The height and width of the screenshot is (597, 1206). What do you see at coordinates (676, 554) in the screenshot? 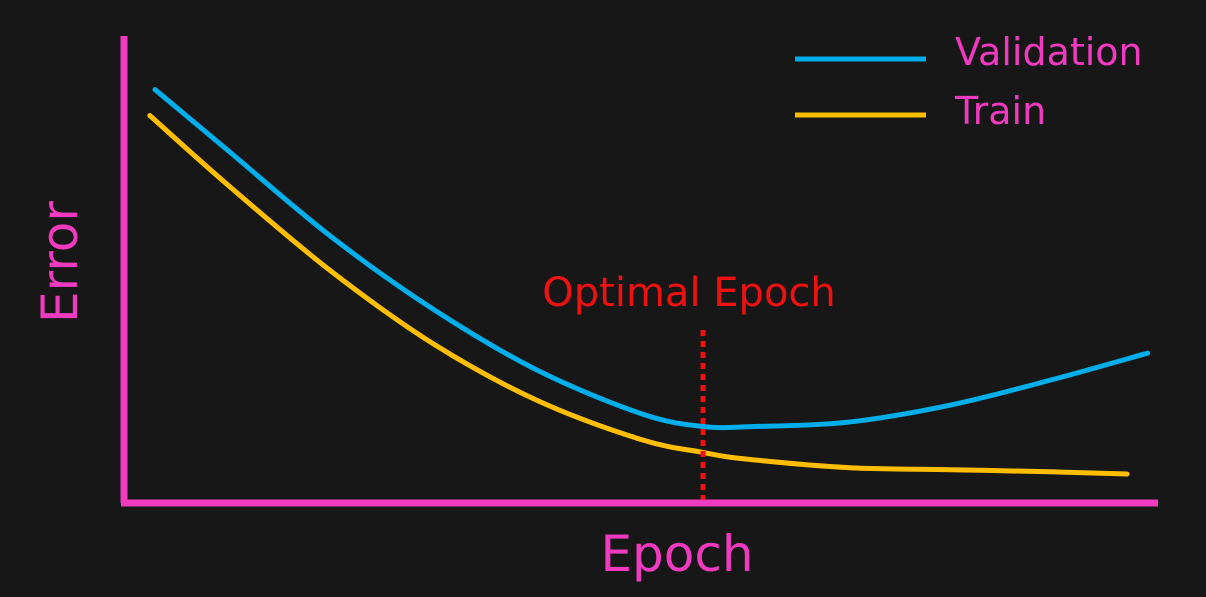
I see `x-axis-title: Epoch` at bounding box center [676, 554].